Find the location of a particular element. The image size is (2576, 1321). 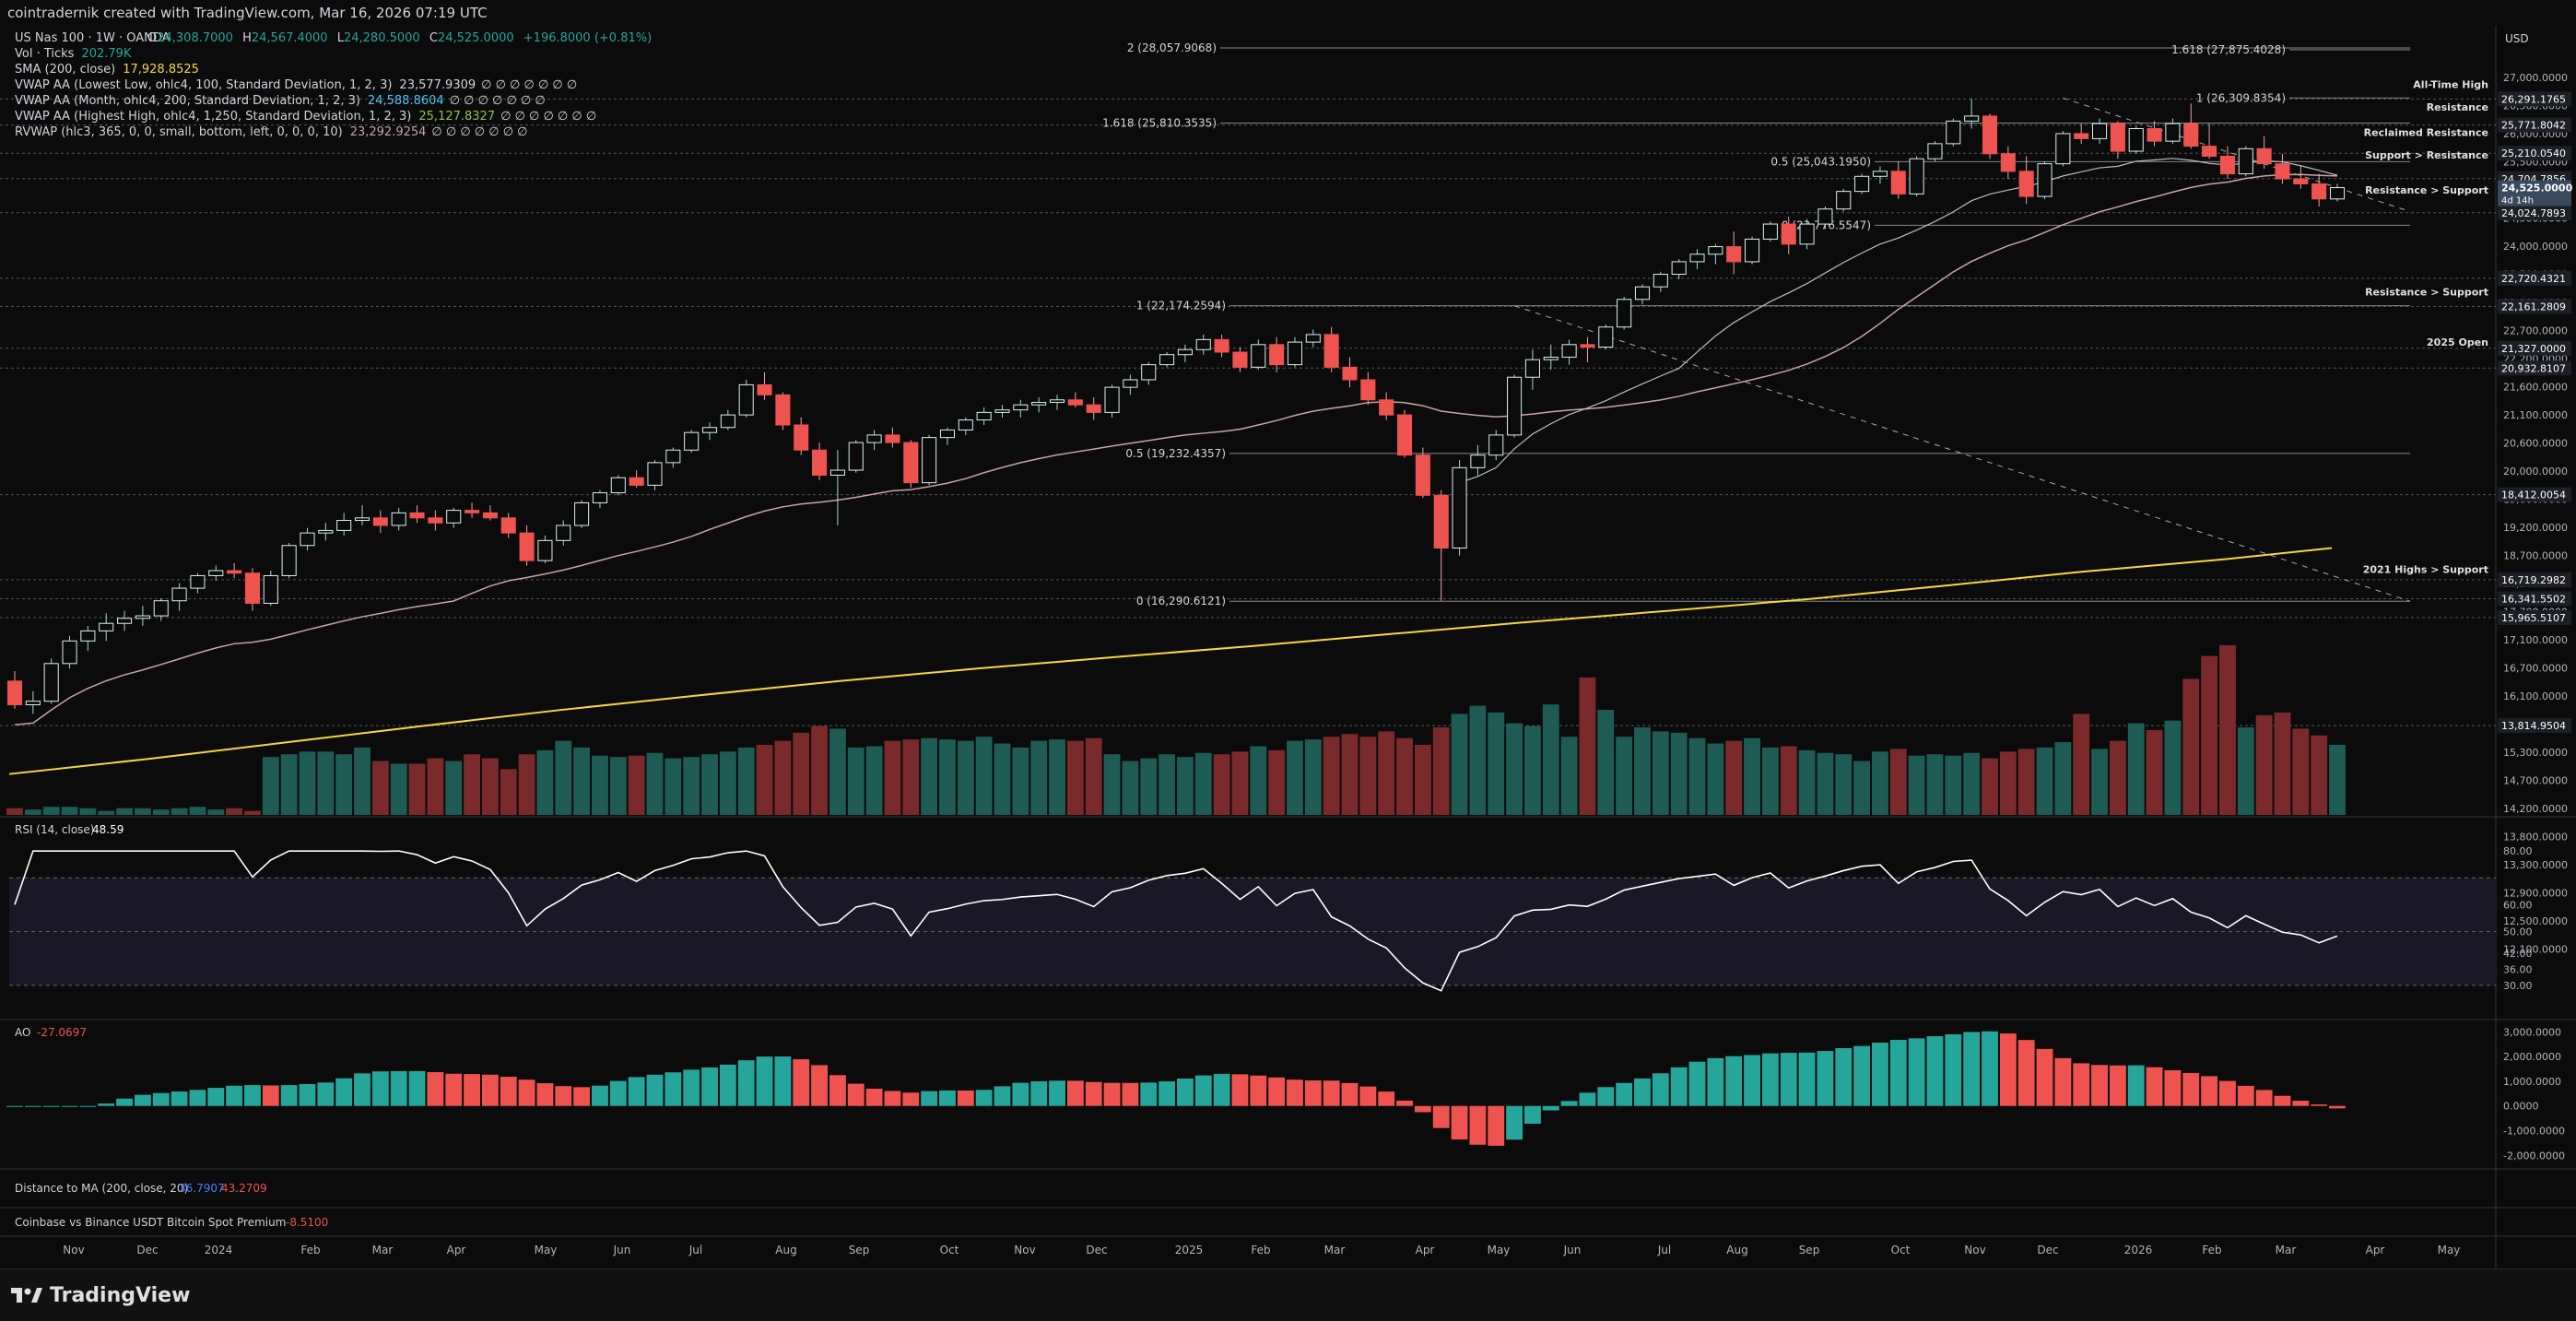

price-label-text: 16,719.2982 is located at coordinates (2533, 580).